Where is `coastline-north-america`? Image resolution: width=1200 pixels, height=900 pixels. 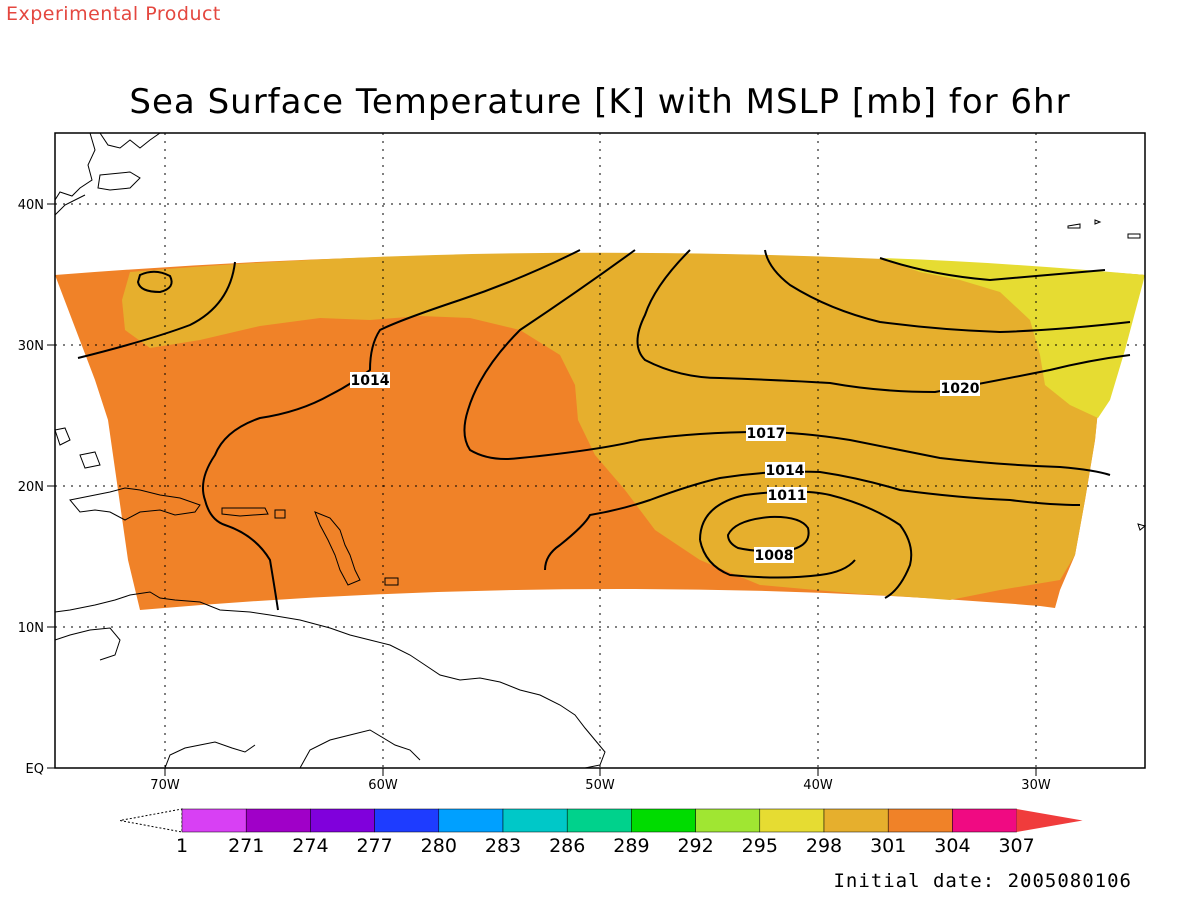
coastline-north-america is located at coordinates (107, 174).